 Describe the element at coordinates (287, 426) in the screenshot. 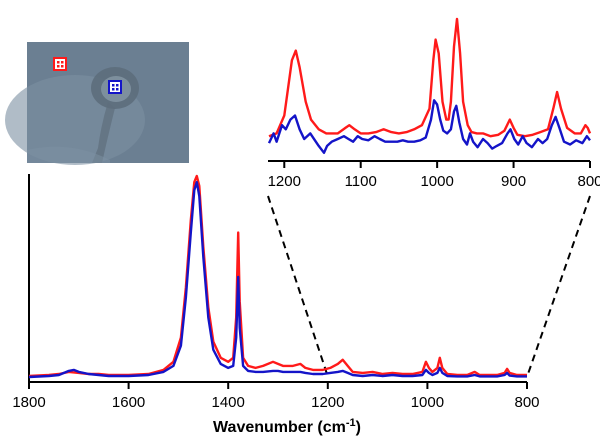

I see `x-axis-title: Wavenumber (cm-1)` at that location.